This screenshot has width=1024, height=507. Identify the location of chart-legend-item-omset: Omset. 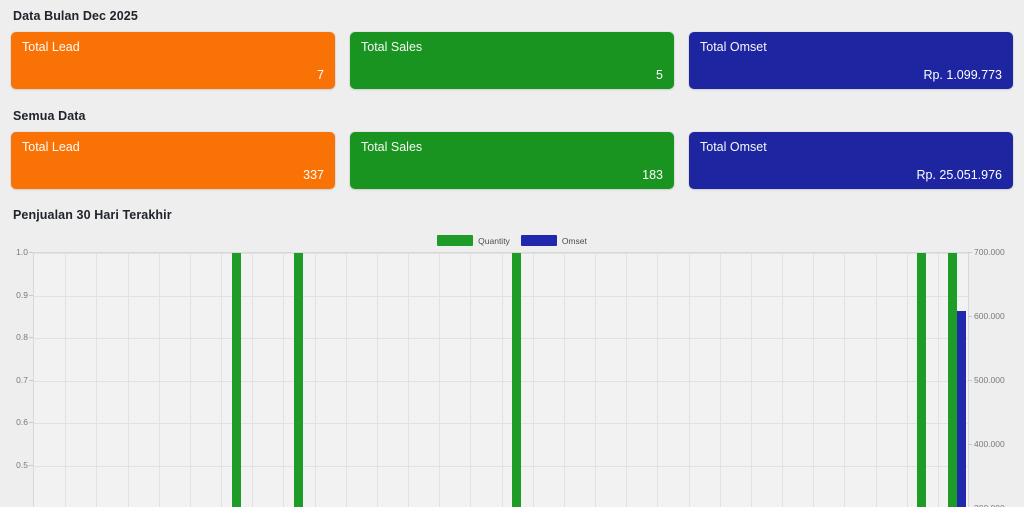
(553, 240).